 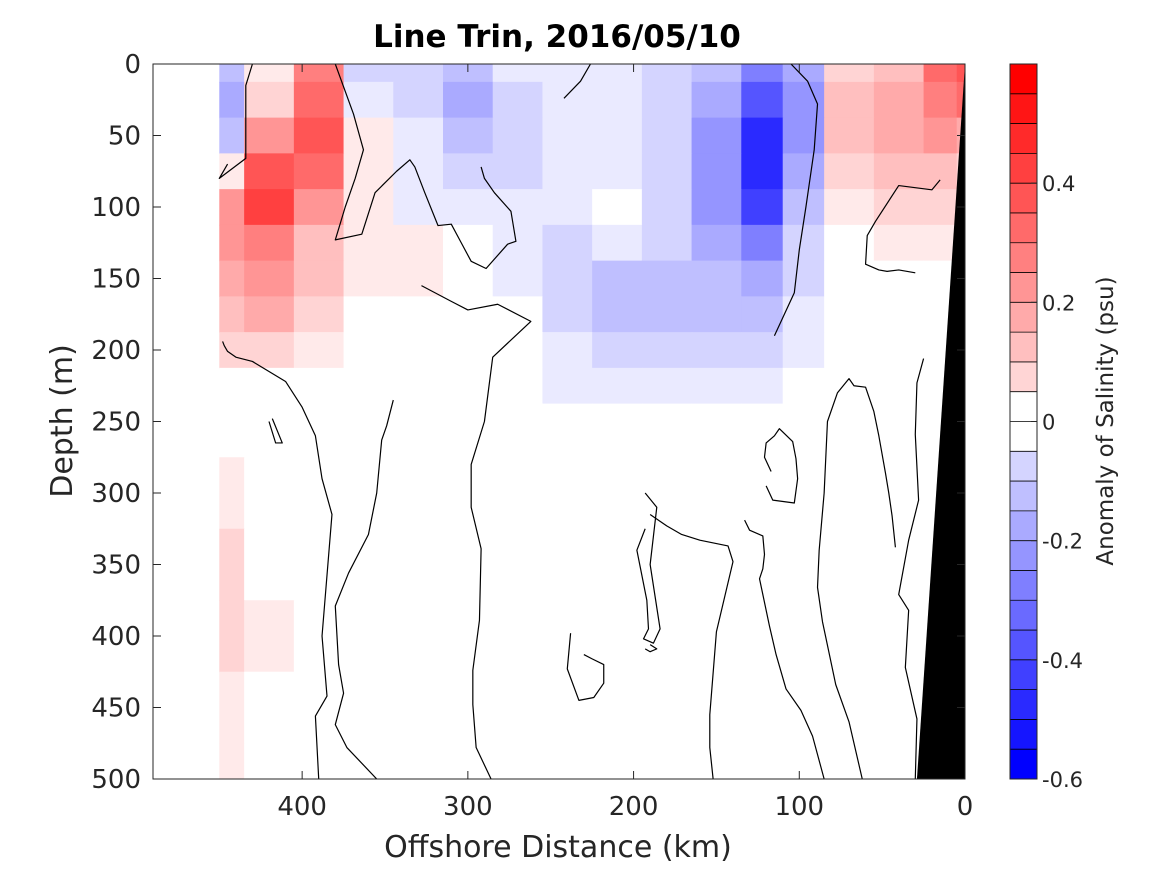 I want to click on chart-title: Line Trin, 2016/05/10, so click(x=557, y=37).